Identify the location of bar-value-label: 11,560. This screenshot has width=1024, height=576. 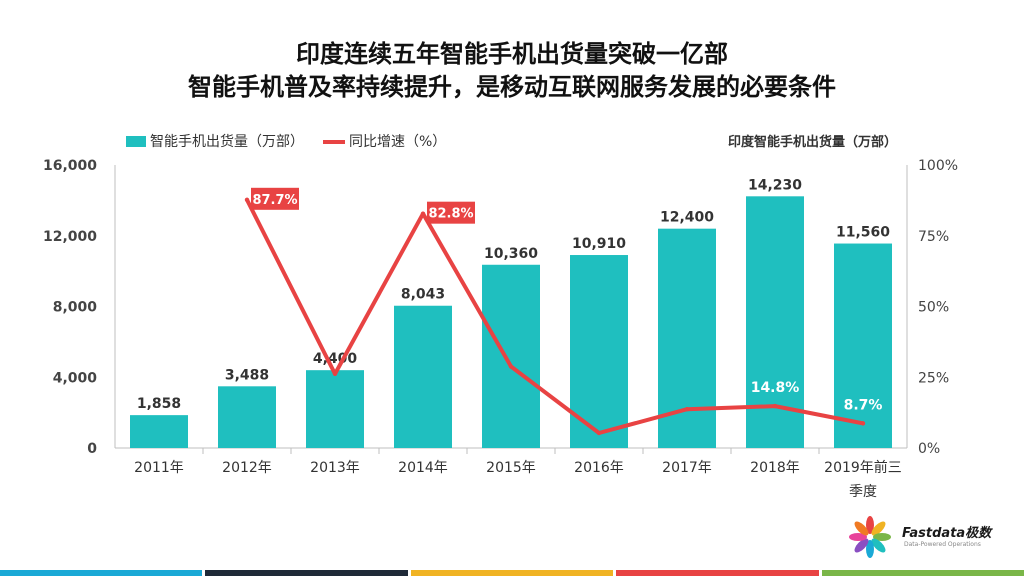
(863, 233).